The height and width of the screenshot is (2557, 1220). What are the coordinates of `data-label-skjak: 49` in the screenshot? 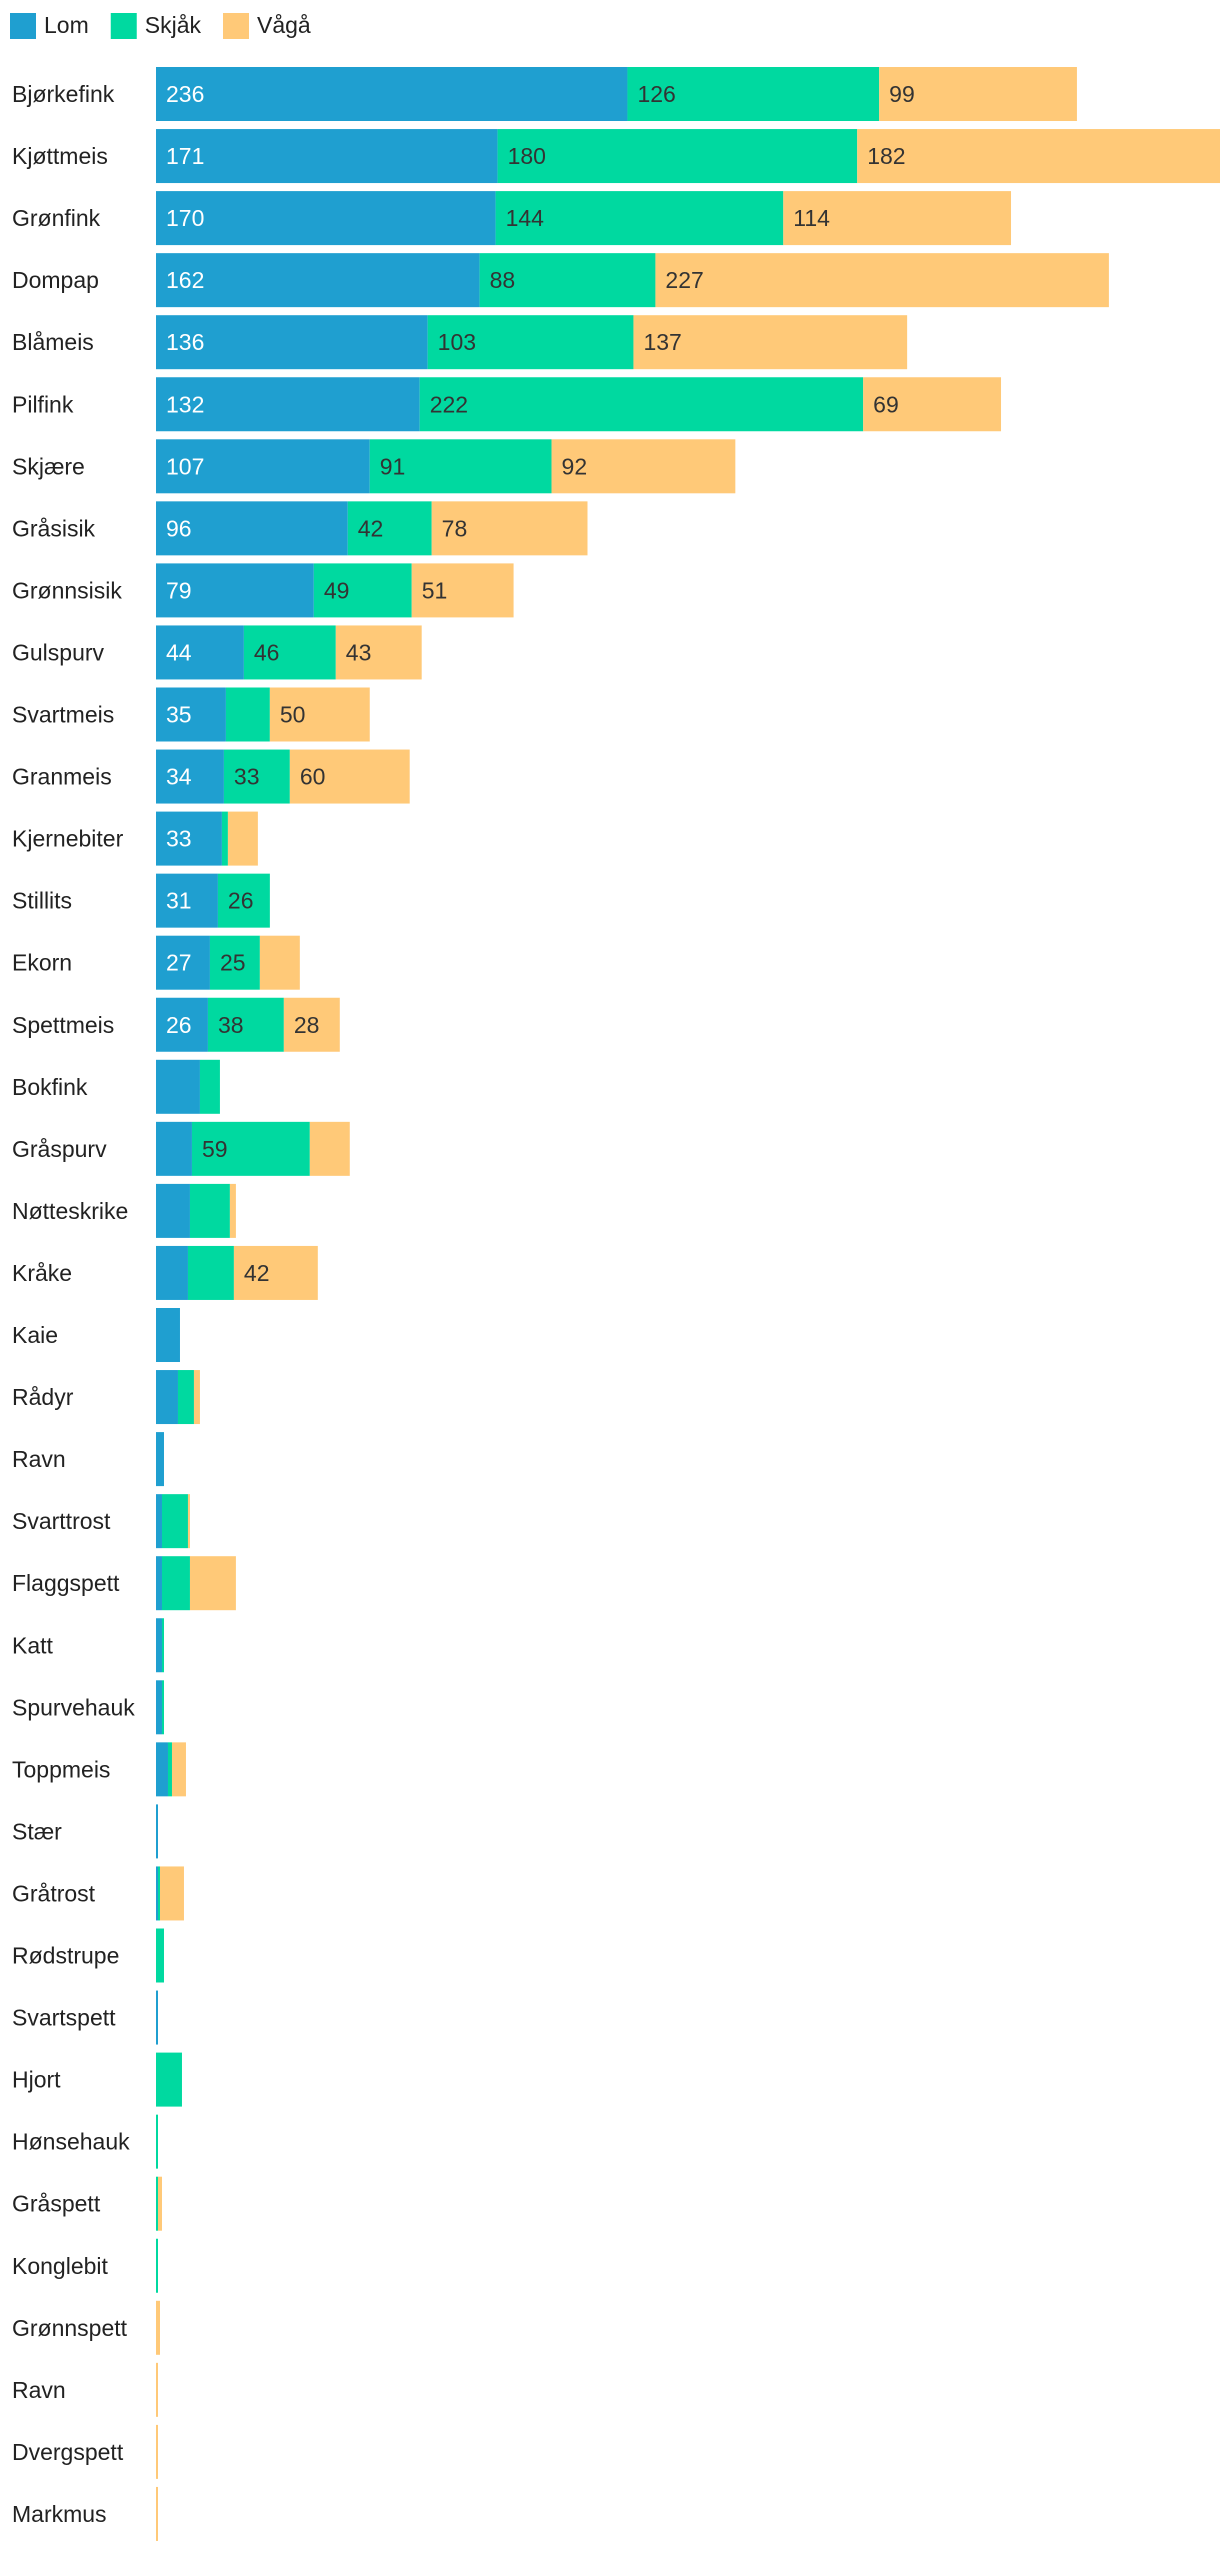 It's located at (337, 590).